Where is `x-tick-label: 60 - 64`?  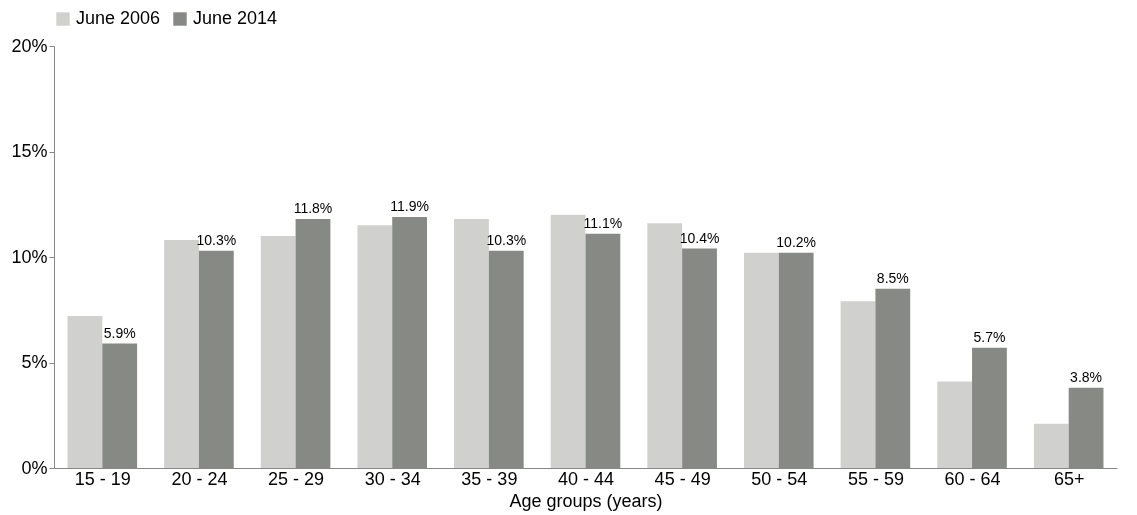 x-tick-label: 60 - 64 is located at coordinates (972, 478).